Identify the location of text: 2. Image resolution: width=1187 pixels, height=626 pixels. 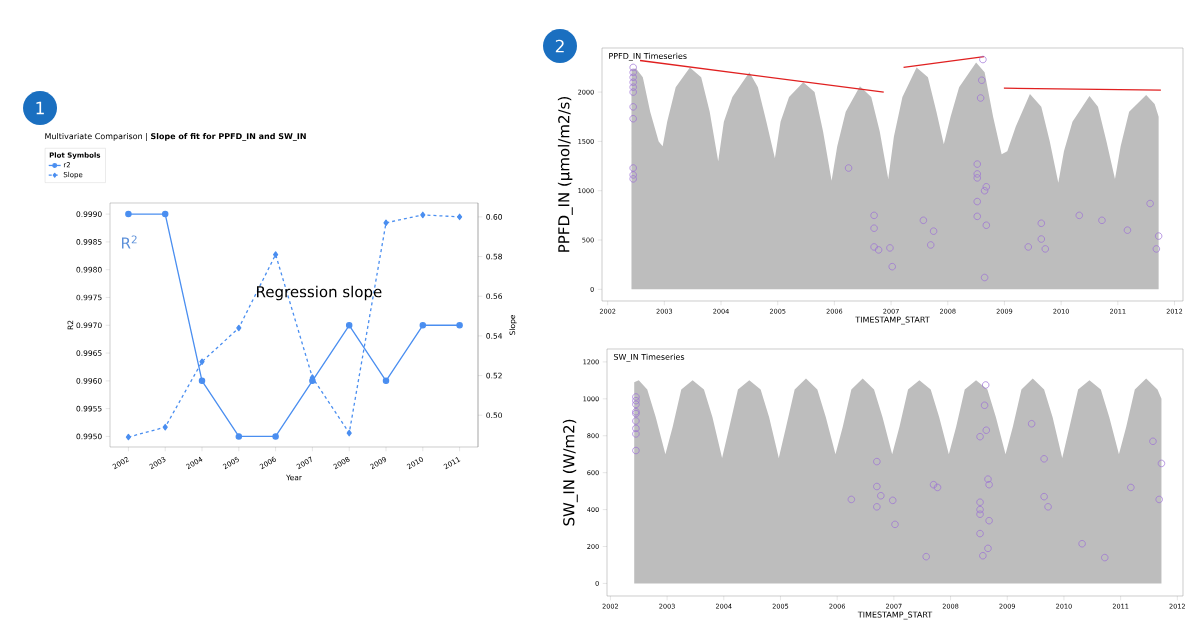
(559, 46).